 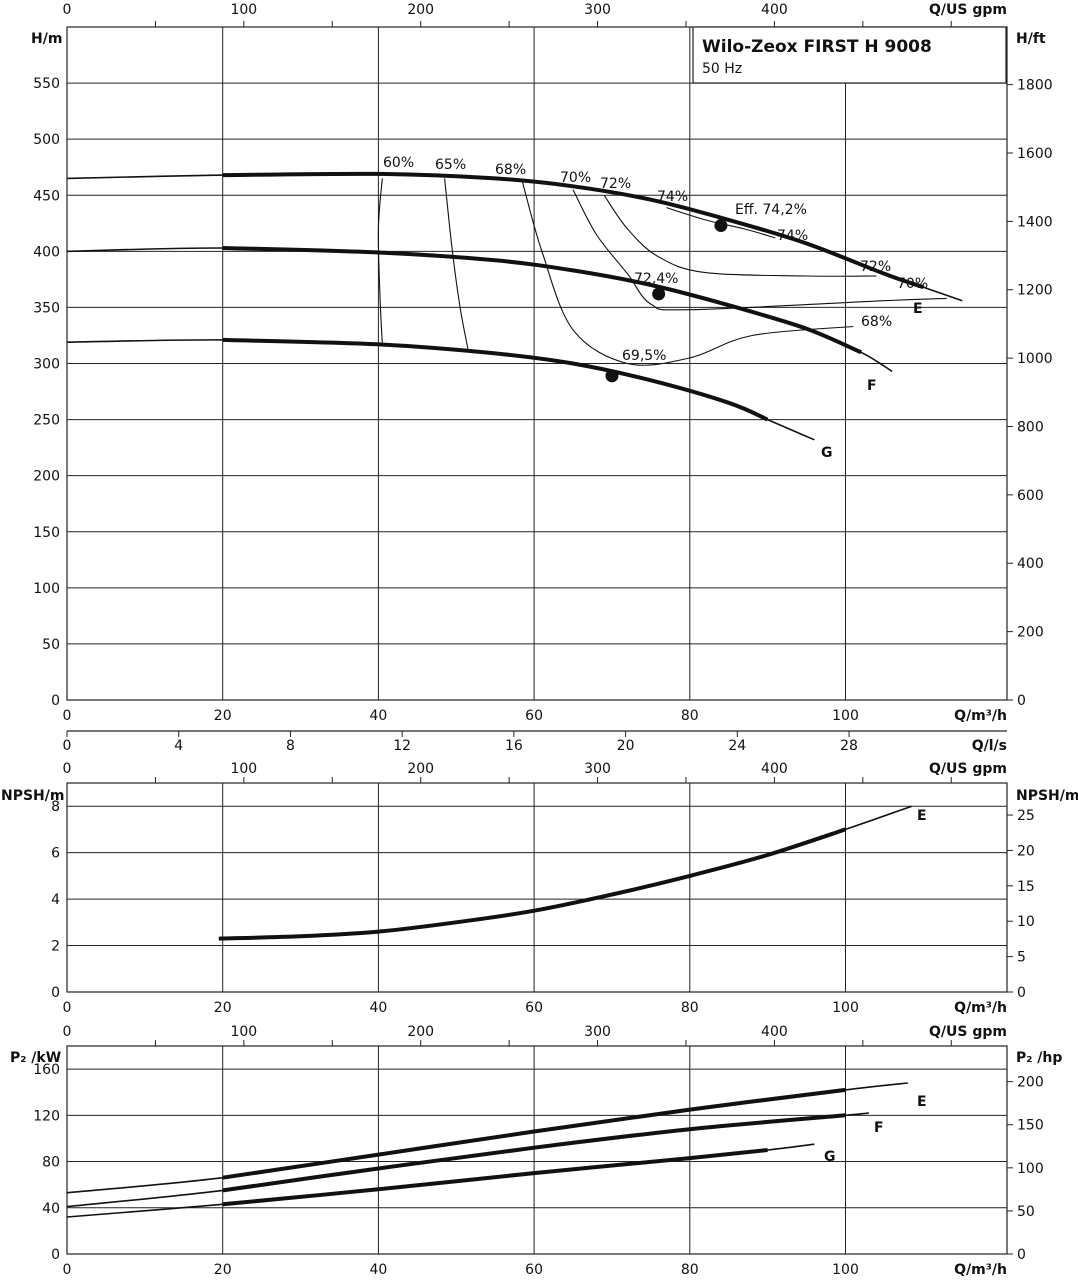 I want to click on tick-label-npsh-left: 4, so click(x=55, y=900).